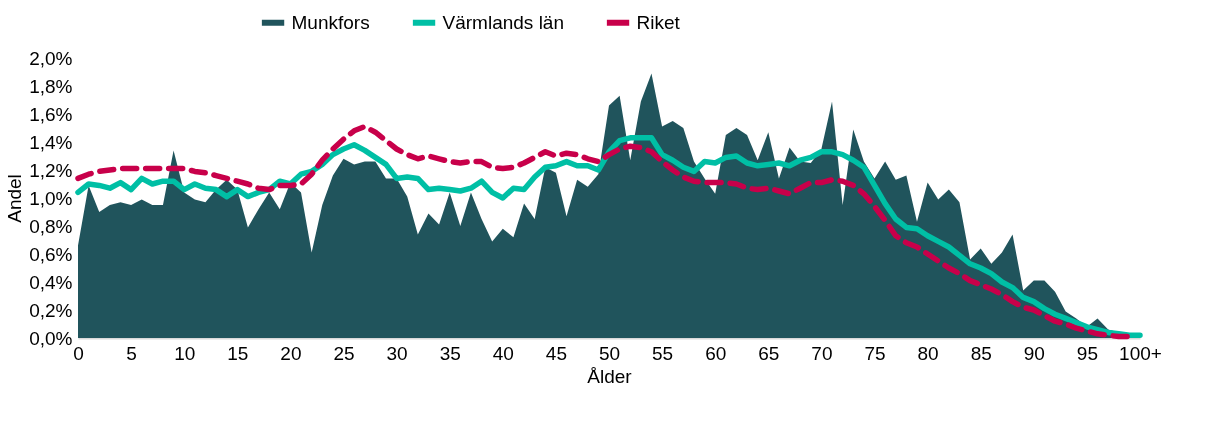 The width and height of the screenshot is (1213, 430). Describe the element at coordinates (185, 353) in the screenshot. I see `x-tick-label: 10` at that location.